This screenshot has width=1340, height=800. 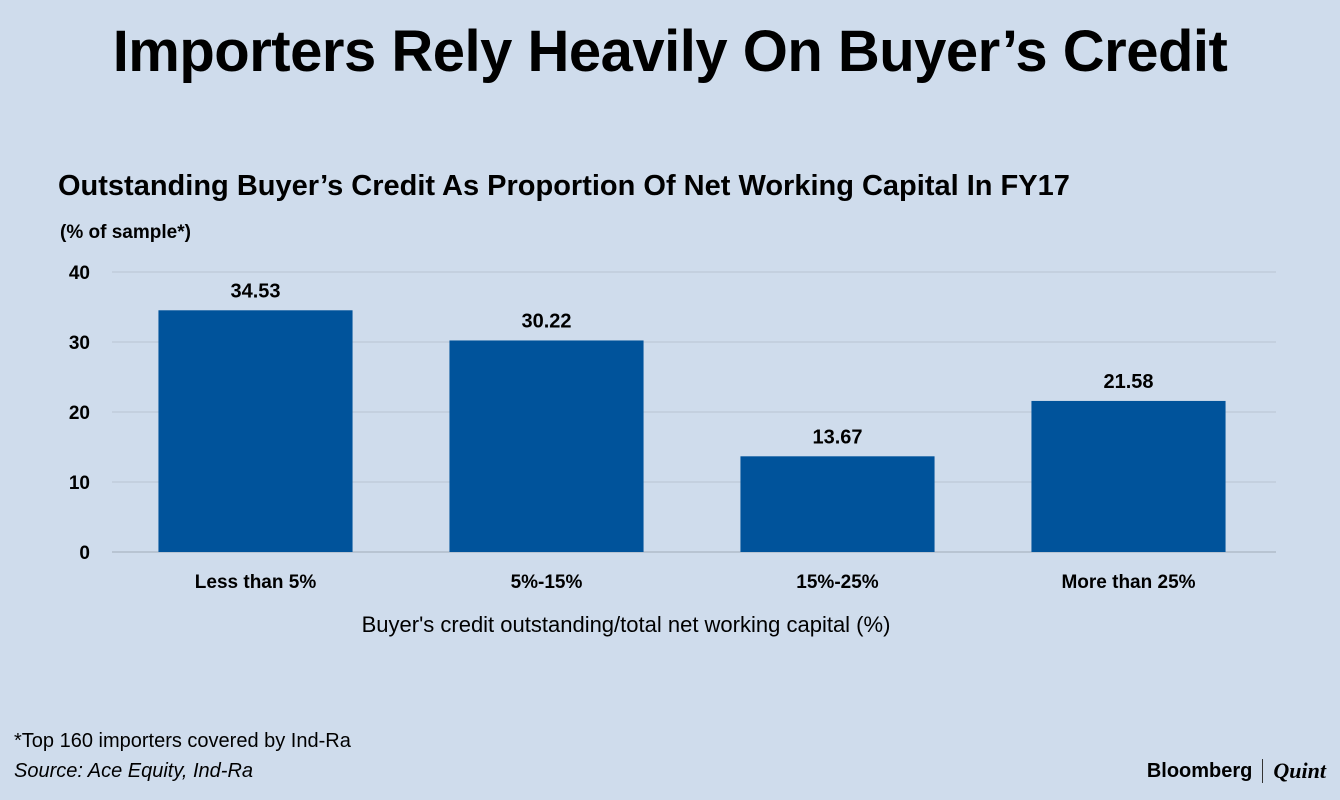 I want to click on data-label-3: 13.67, so click(x=837, y=437).